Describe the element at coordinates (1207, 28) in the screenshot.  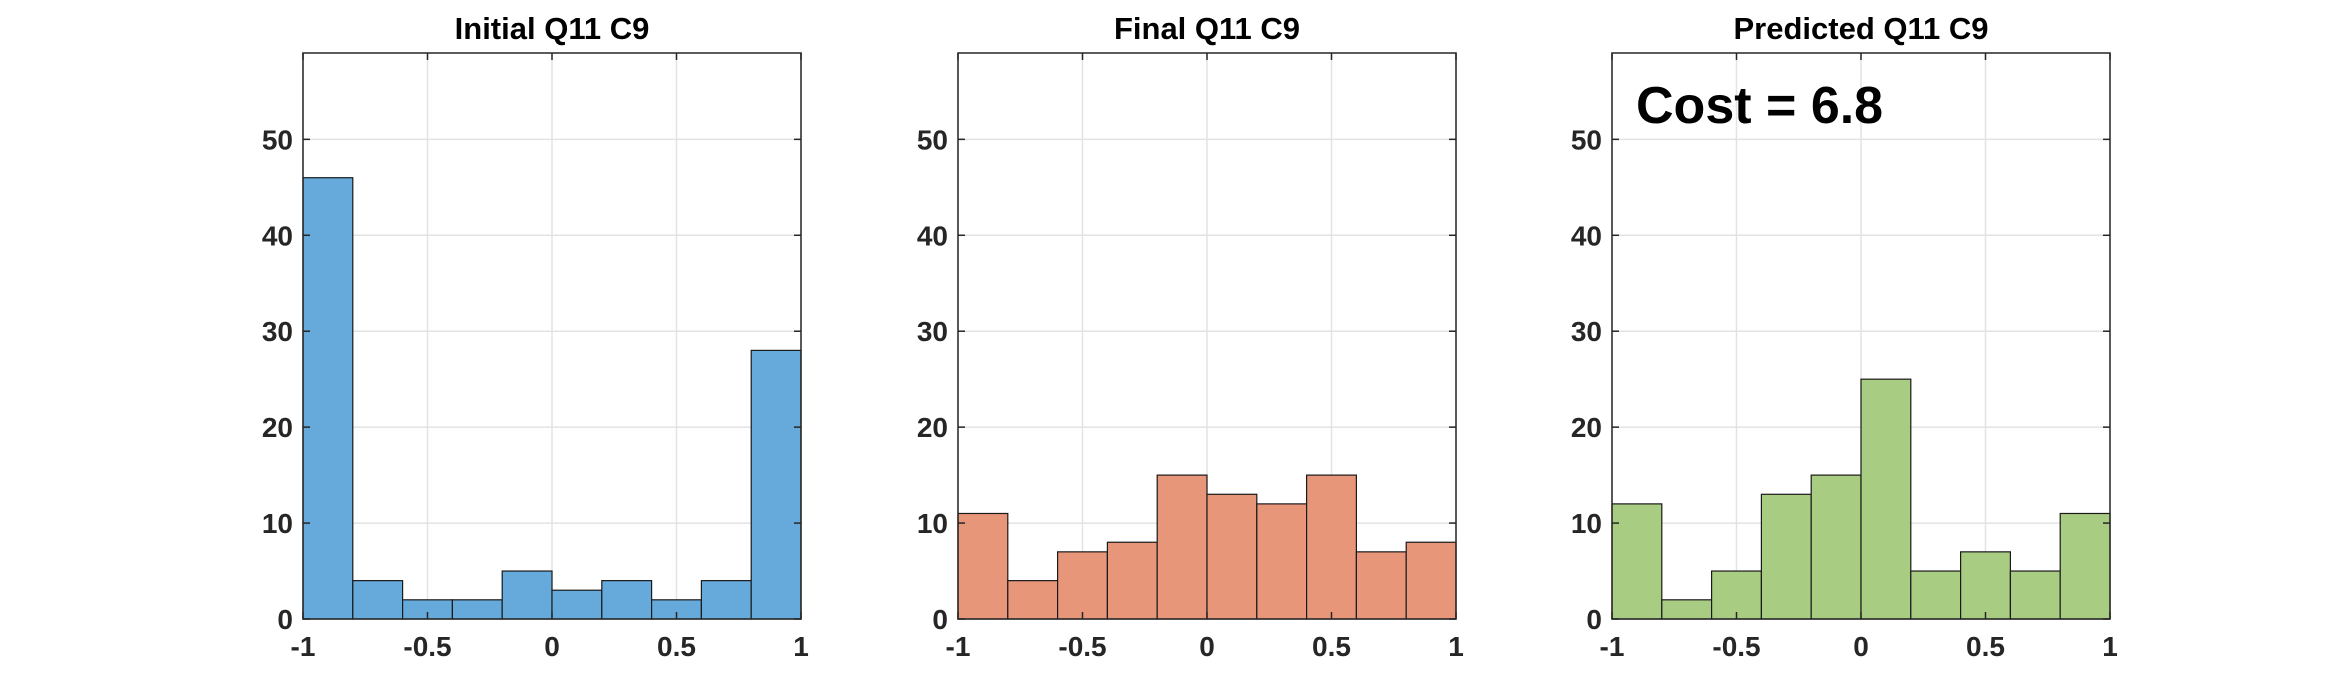
I see `chart-title: Final Q11 C9` at that location.